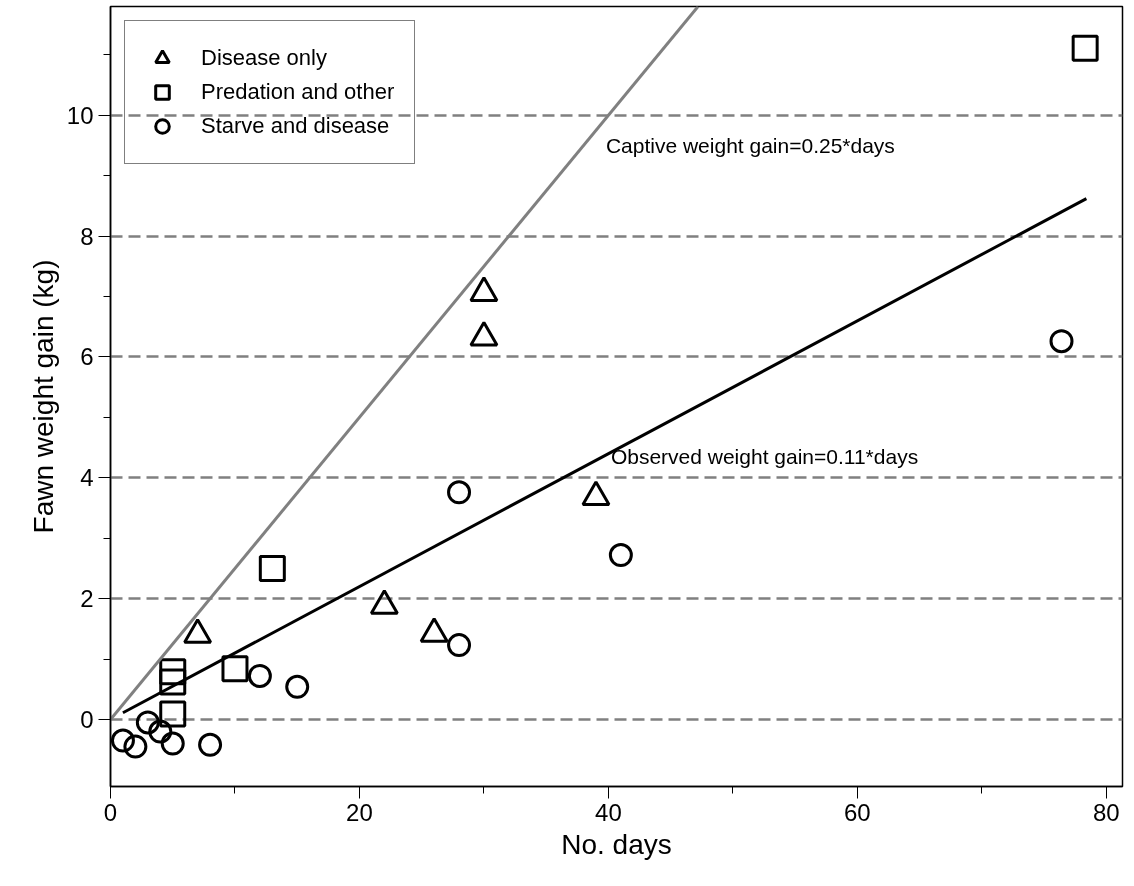 The height and width of the screenshot is (886, 1134). Describe the element at coordinates (750, 145) in the screenshot. I see `annotation: Captive weight gain=0.25*days` at that location.